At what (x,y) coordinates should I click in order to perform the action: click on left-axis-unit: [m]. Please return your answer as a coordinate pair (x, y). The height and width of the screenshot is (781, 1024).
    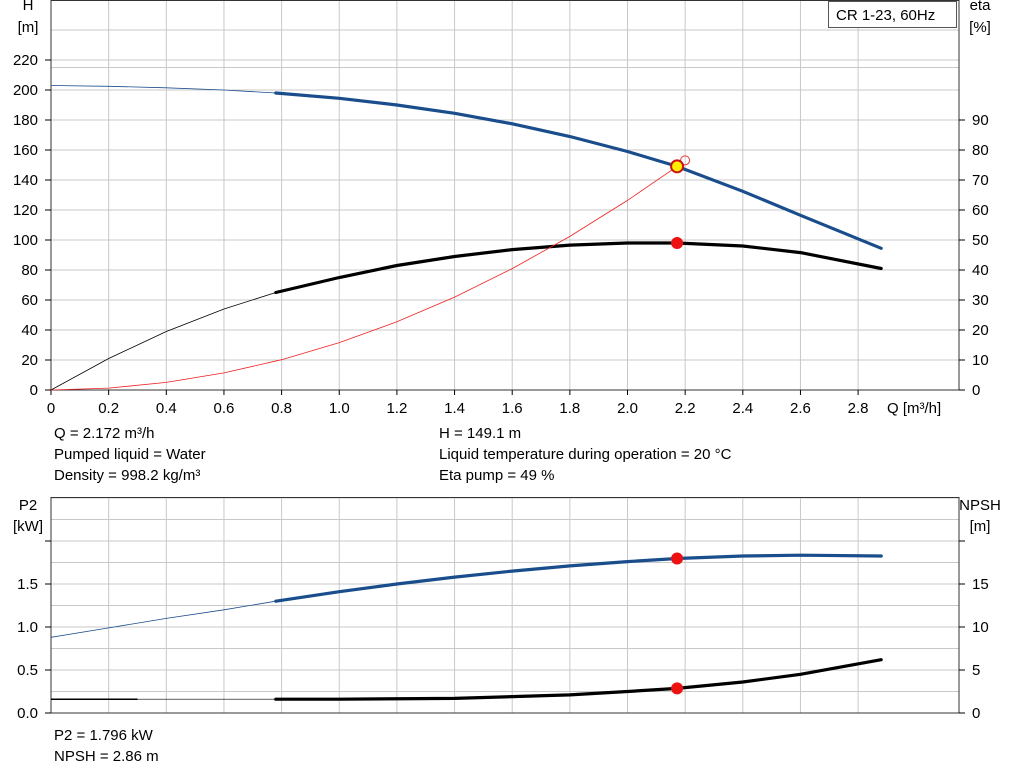
    Looking at the image, I should click on (28, 27).